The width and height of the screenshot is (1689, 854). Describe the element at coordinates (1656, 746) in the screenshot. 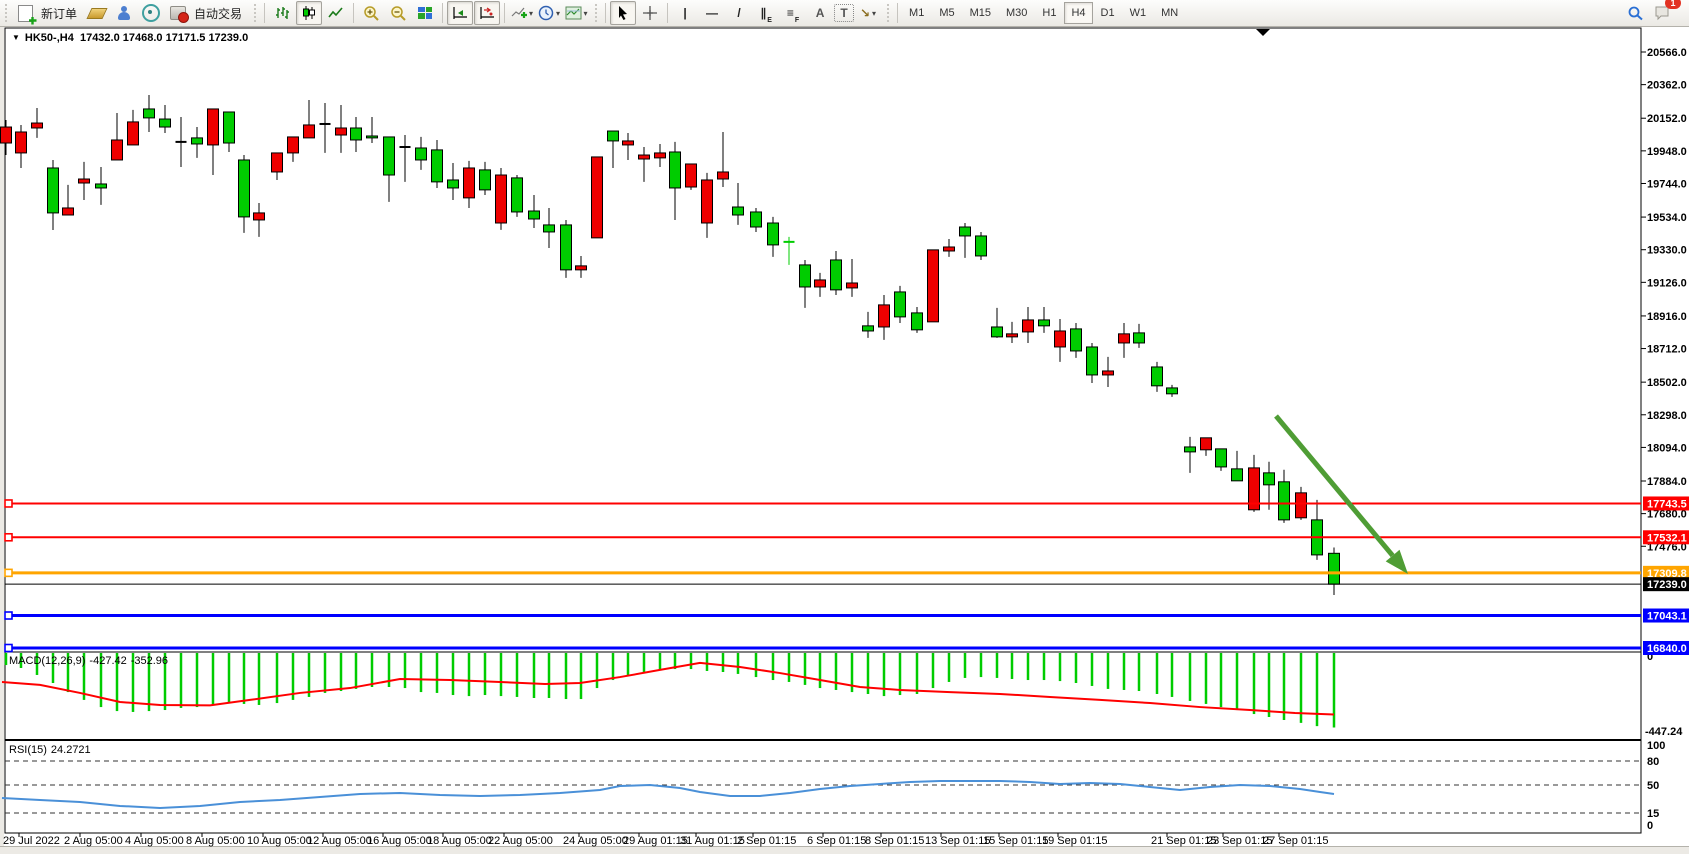

I see `rsi-axis-label: 100` at that location.